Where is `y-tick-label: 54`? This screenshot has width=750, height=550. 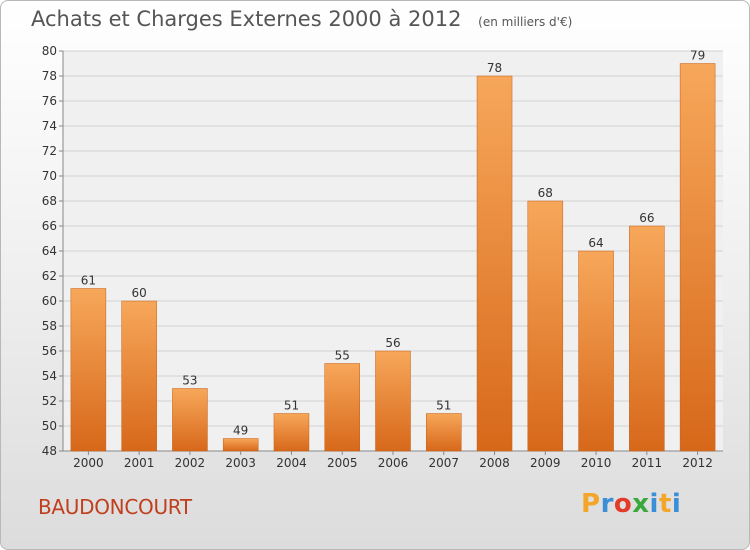
y-tick-label: 54 is located at coordinates (49, 376).